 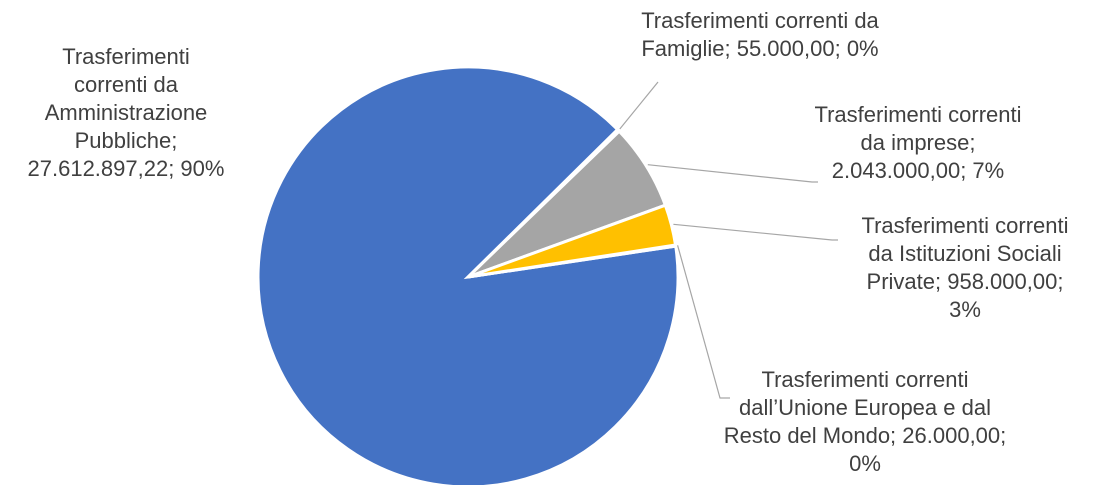 What do you see at coordinates (126, 56) in the screenshot?
I see `data-label-line: Trasferimenti` at bounding box center [126, 56].